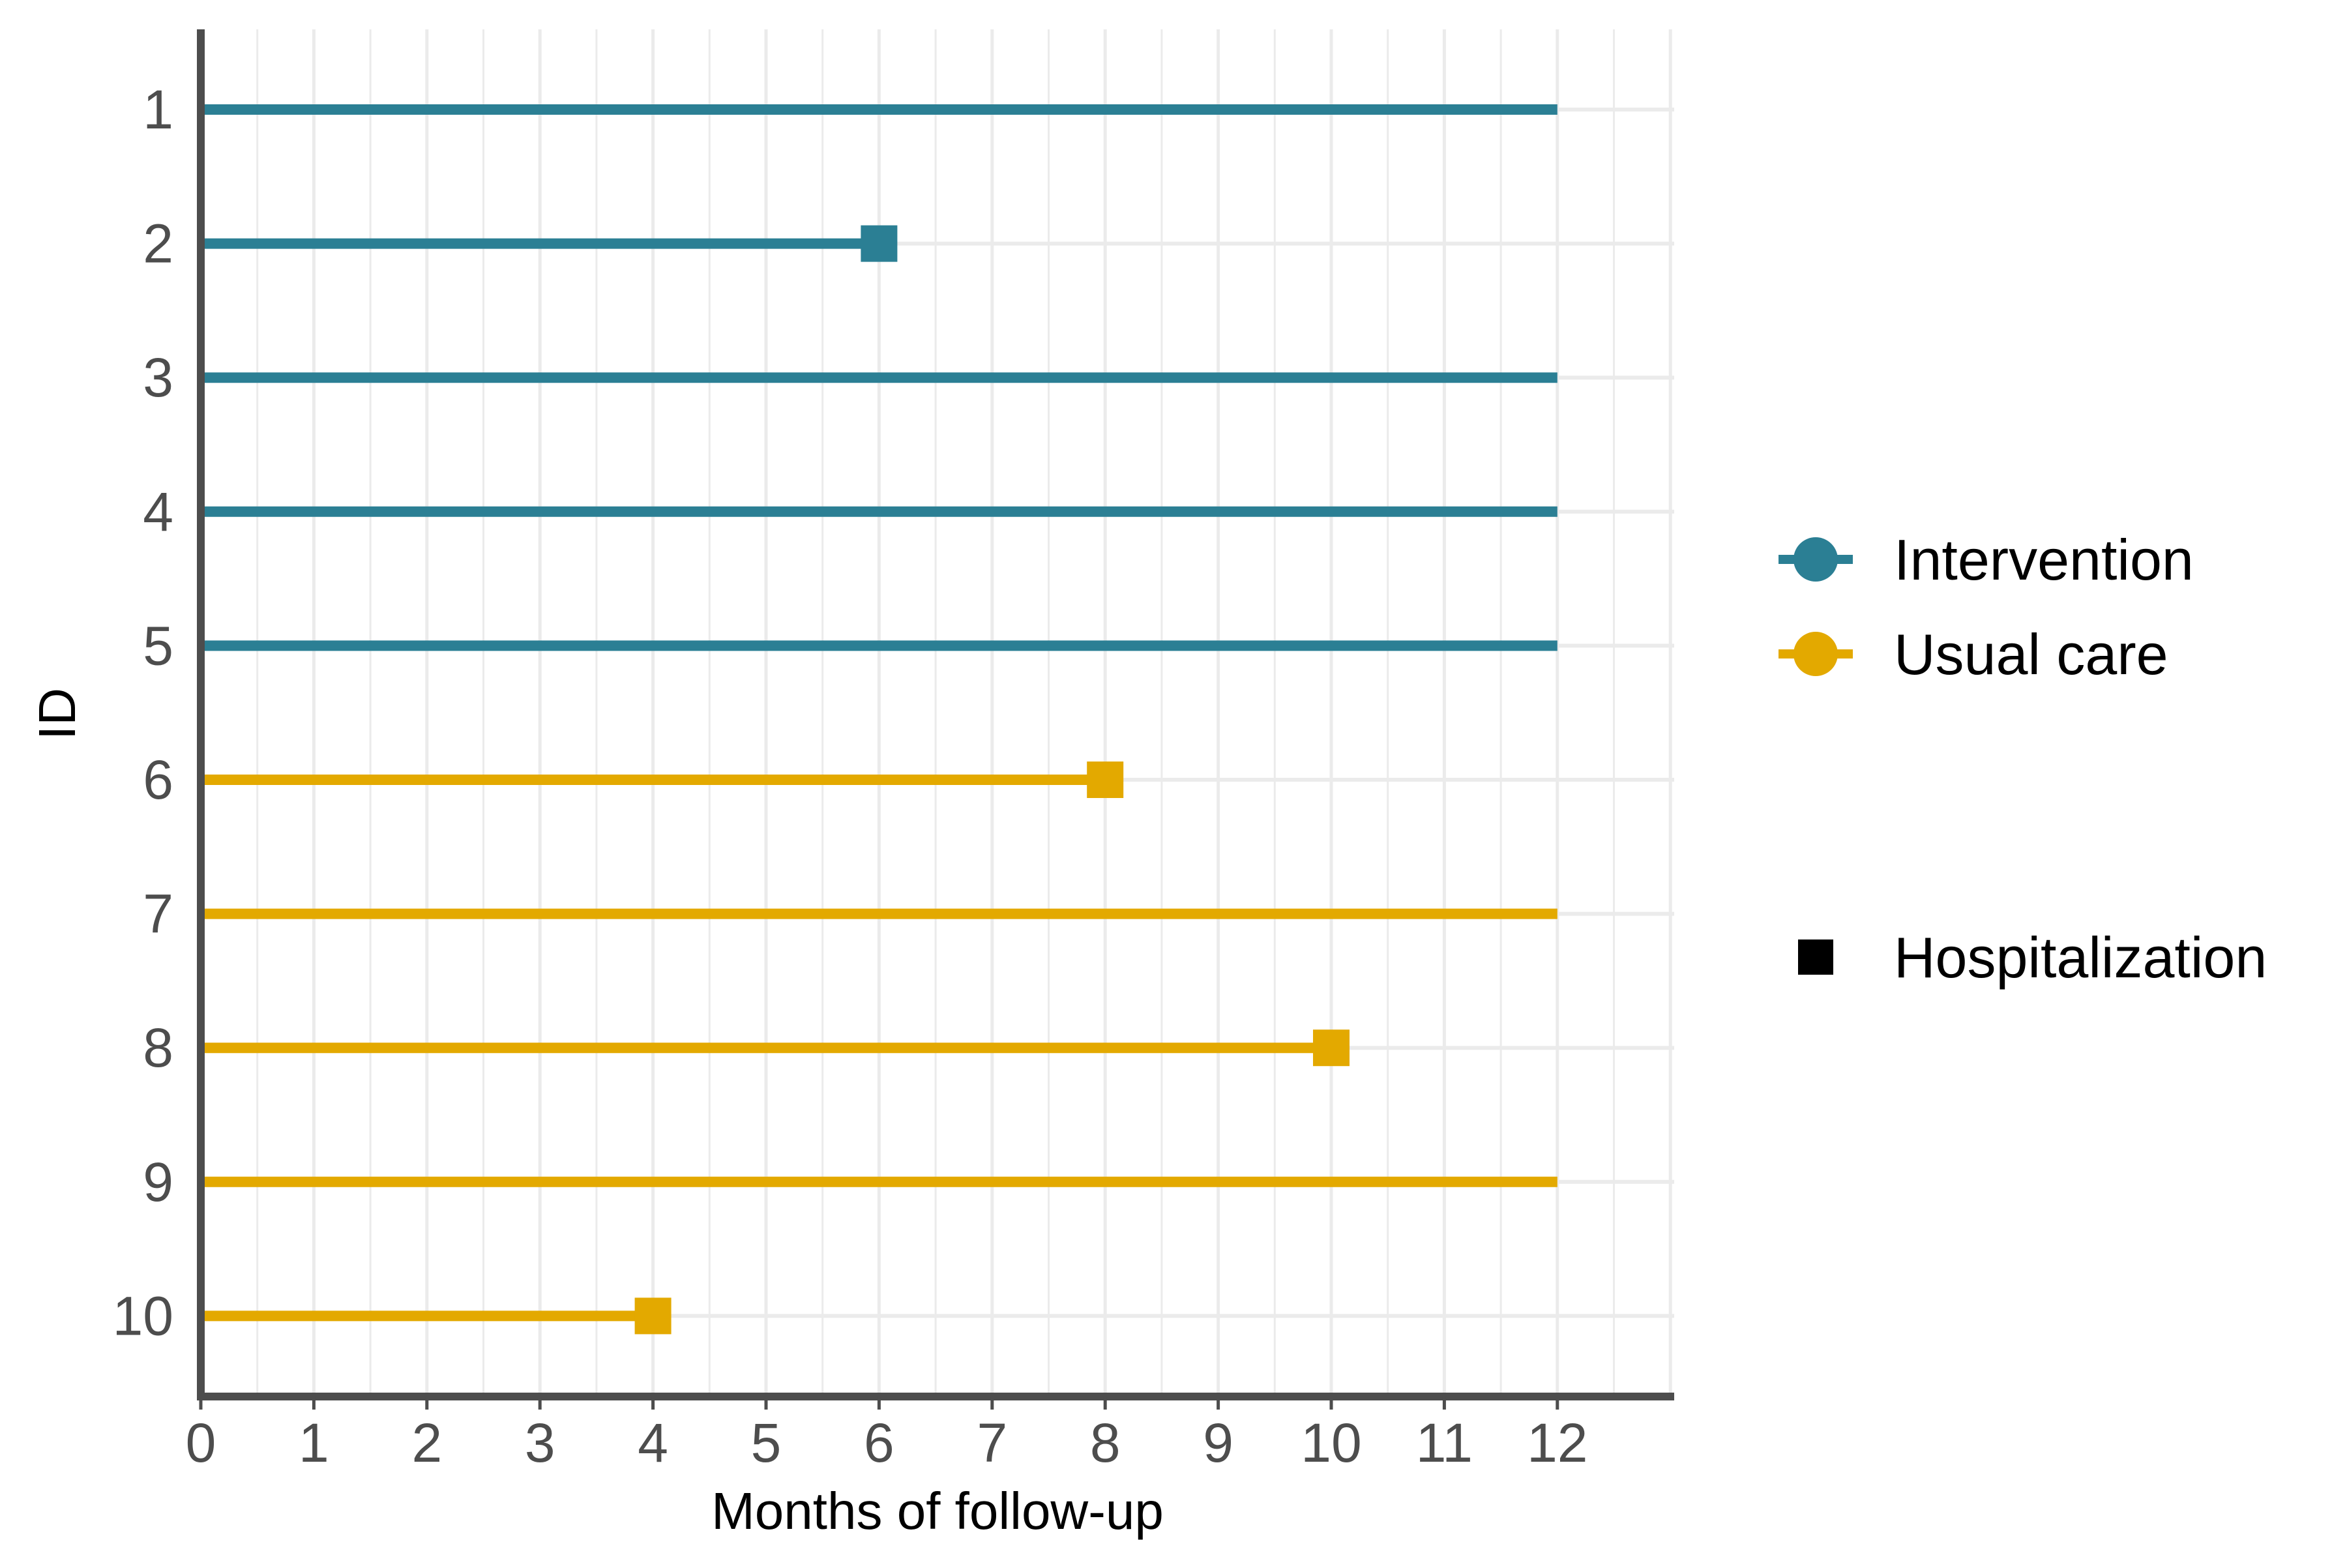 Image resolution: width=2347 pixels, height=1568 pixels. Describe the element at coordinates (1557, 1442) in the screenshot. I see `x-tick-label: 12` at that location.